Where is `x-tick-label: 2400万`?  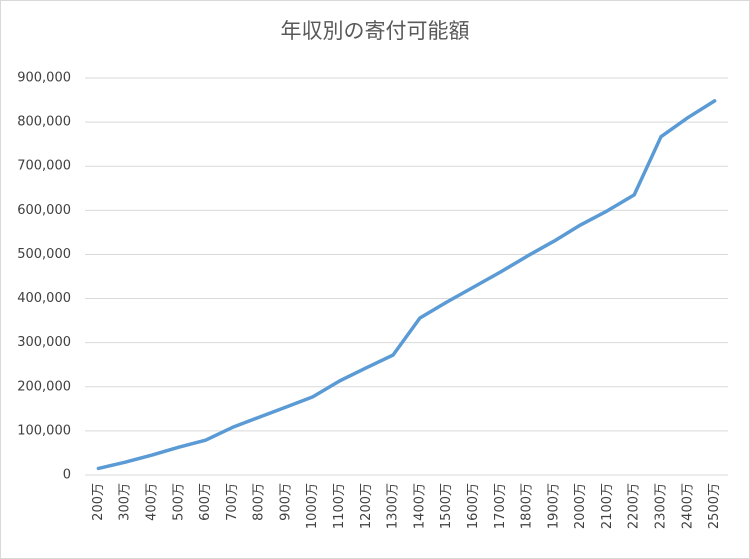
x-tick-label: 2400万 is located at coordinates (687, 506).